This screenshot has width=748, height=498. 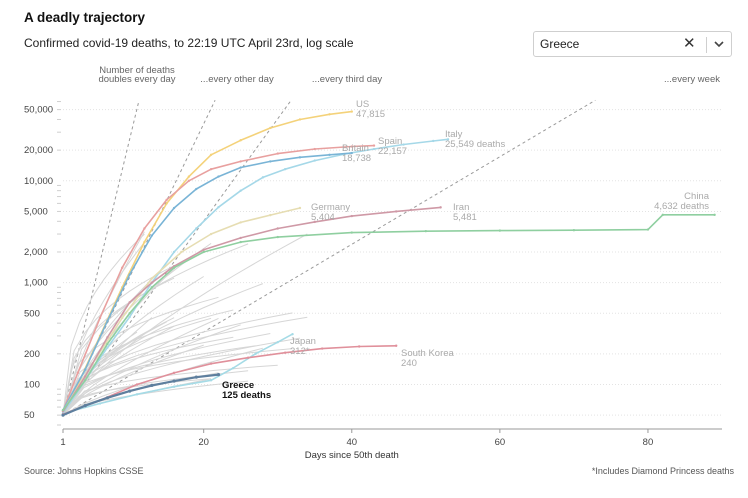 What do you see at coordinates (38, 110) in the screenshot?
I see `y-tick-label: 50,000` at bounding box center [38, 110].